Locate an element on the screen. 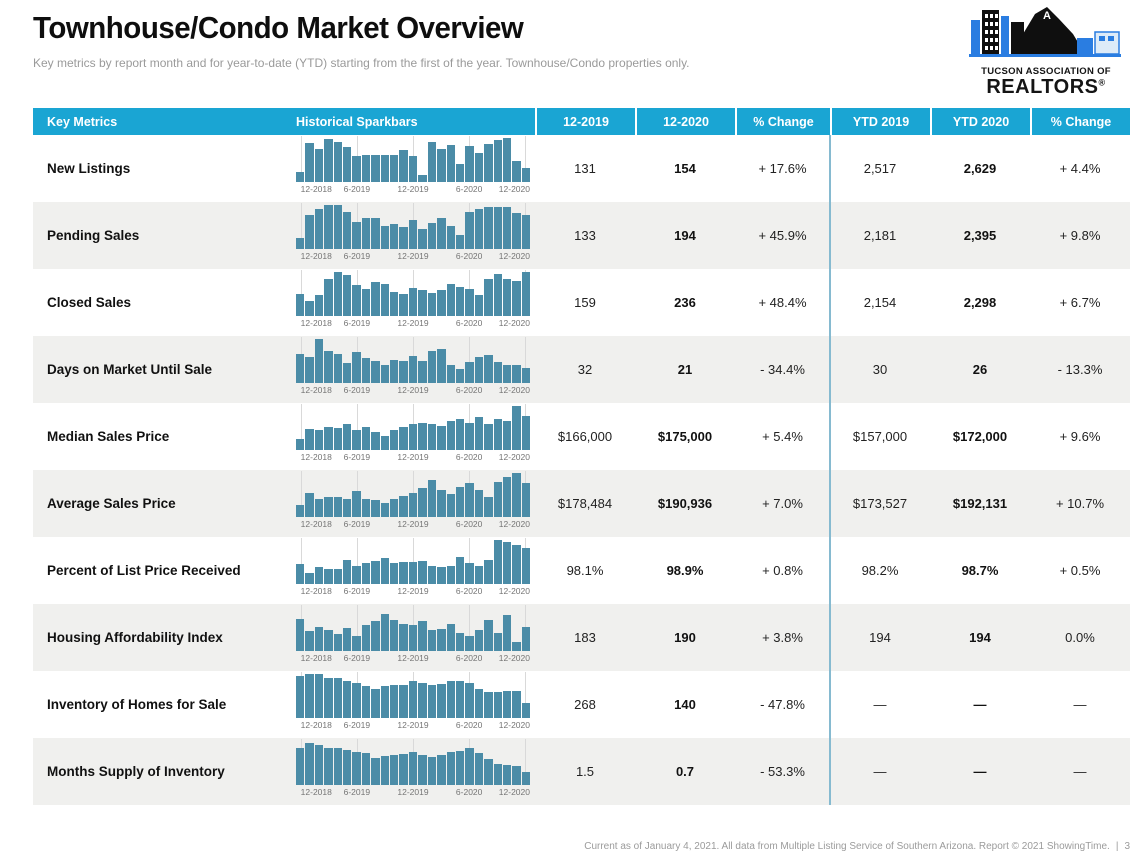 This screenshot has width=1146, height=864. metric-label: Median Sales Price is located at coordinates (108, 436).